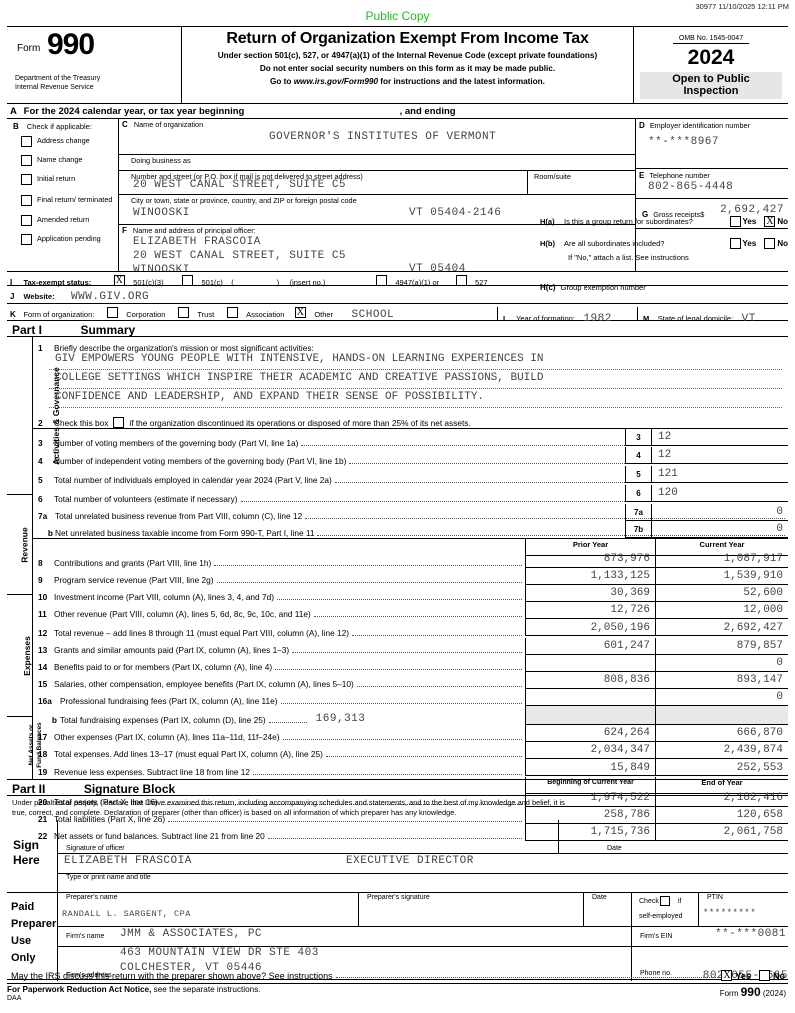  What do you see at coordinates (62, 159) in the screenshot?
I see `checkbox-row-name-change: Name change` at bounding box center [62, 159].